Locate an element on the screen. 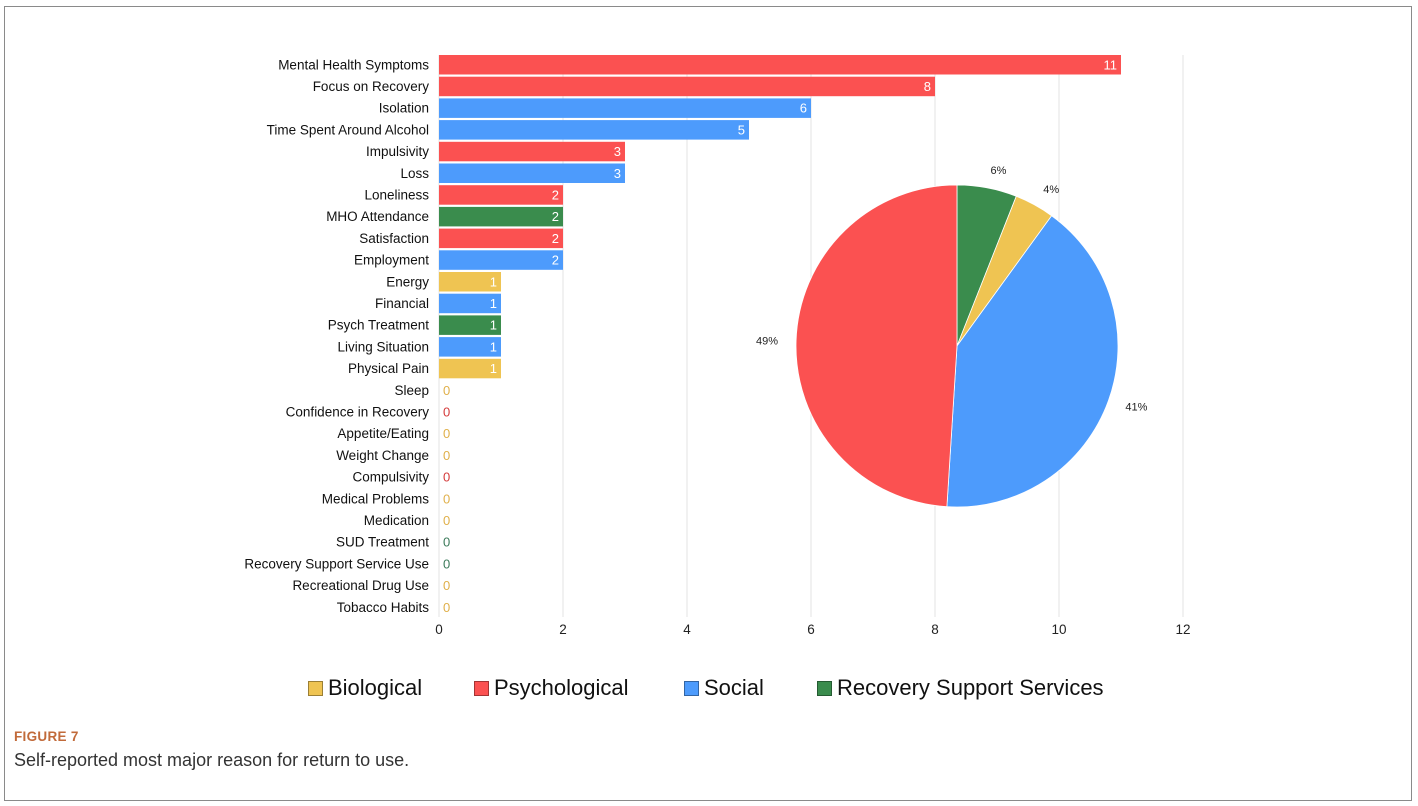 The width and height of the screenshot is (1418, 806). bar-value-label: 8 is located at coordinates (927, 86).